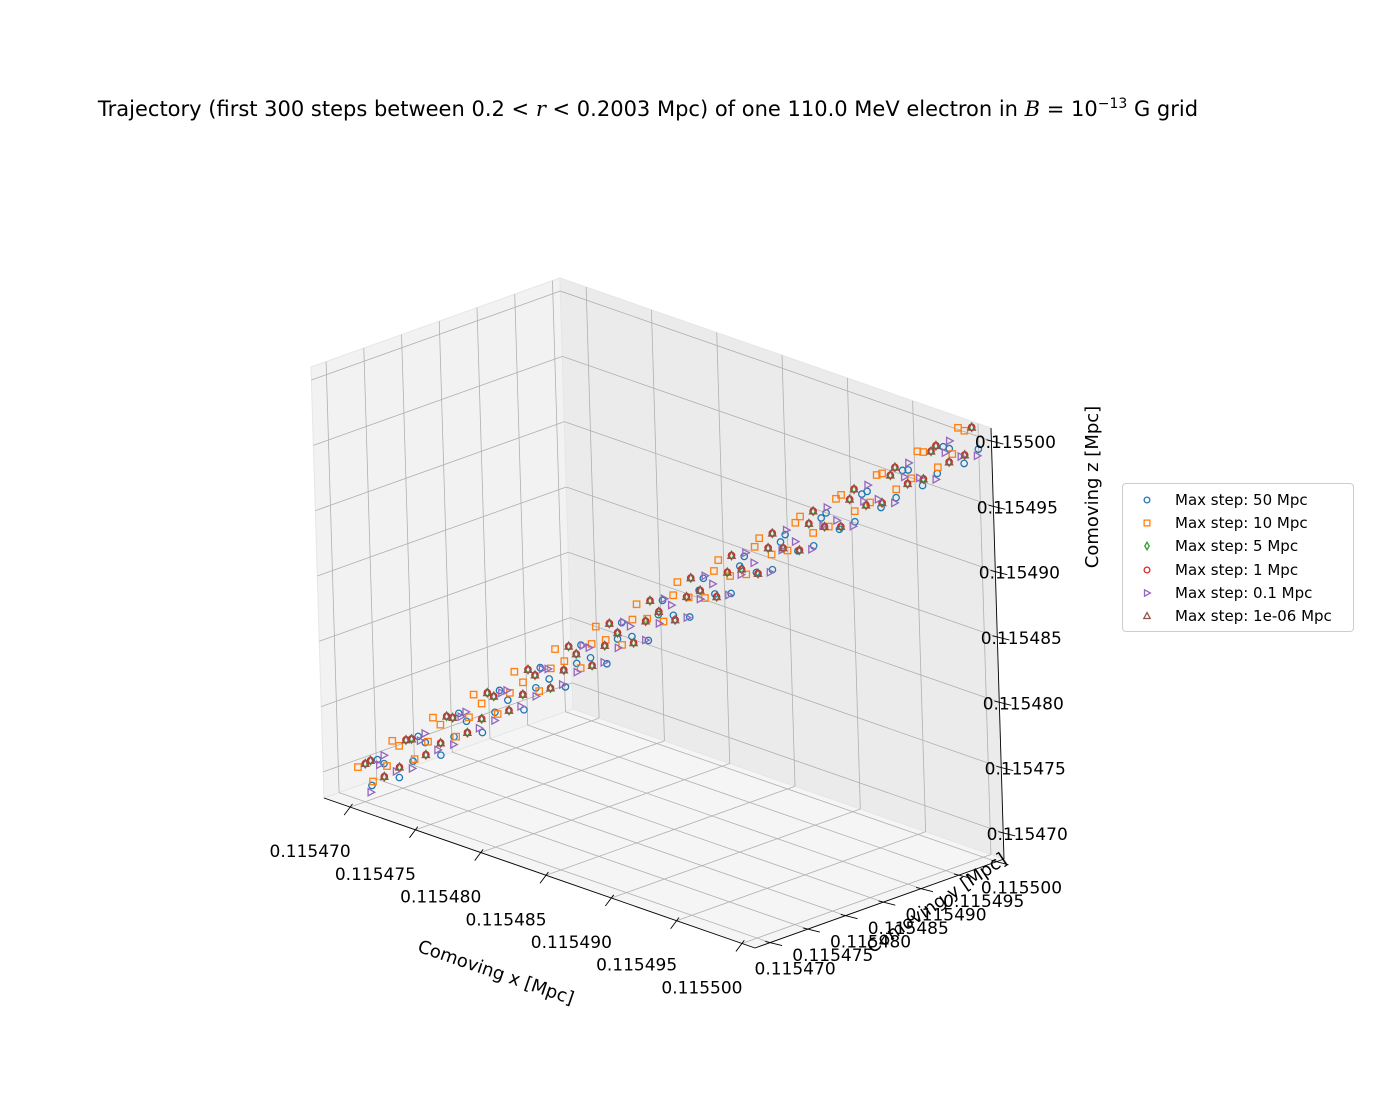 The width and height of the screenshot is (1400, 1100). Describe the element at coordinates (1238, 615) in the screenshot. I see `legend-entry: Max step: 1e-06 Mpc` at that location.